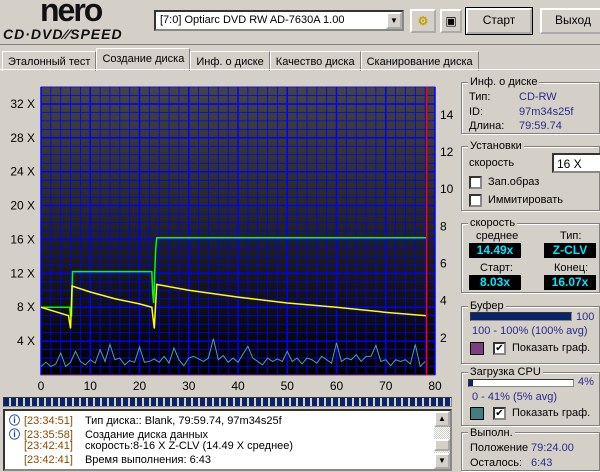 The height and width of the screenshot is (472, 600). What do you see at coordinates (586, 382) in the screenshot?
I see `cpu-value: 4%` at bounding box center [586, 382].